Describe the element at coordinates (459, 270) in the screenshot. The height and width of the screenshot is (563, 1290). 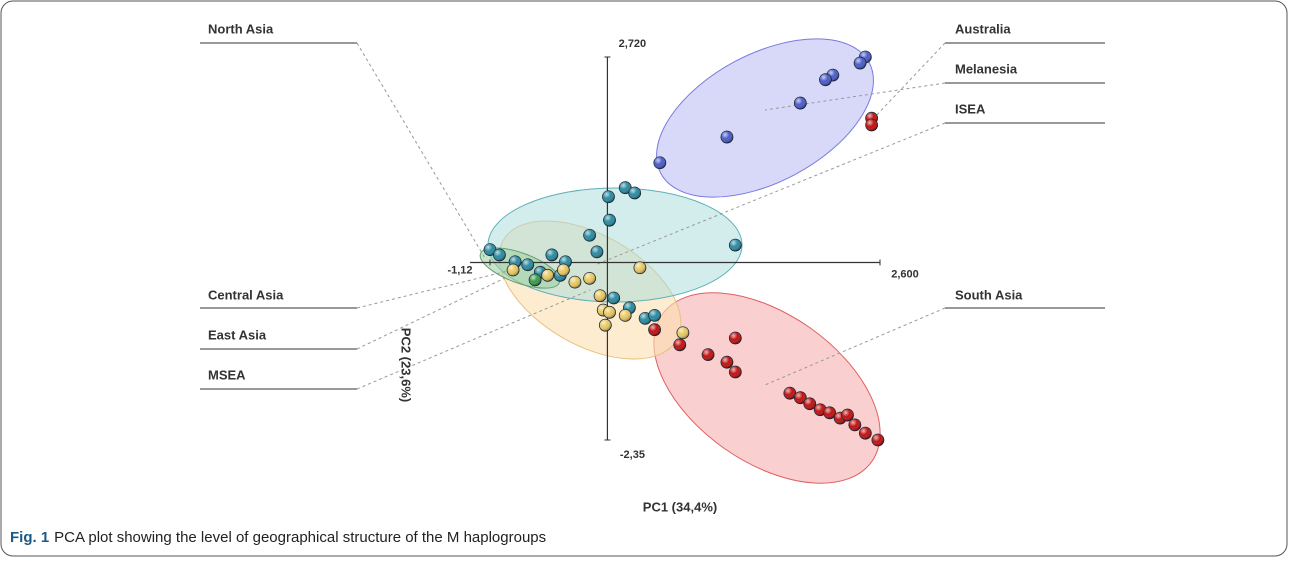
I see `x-tick-label: -1,12` at that location.